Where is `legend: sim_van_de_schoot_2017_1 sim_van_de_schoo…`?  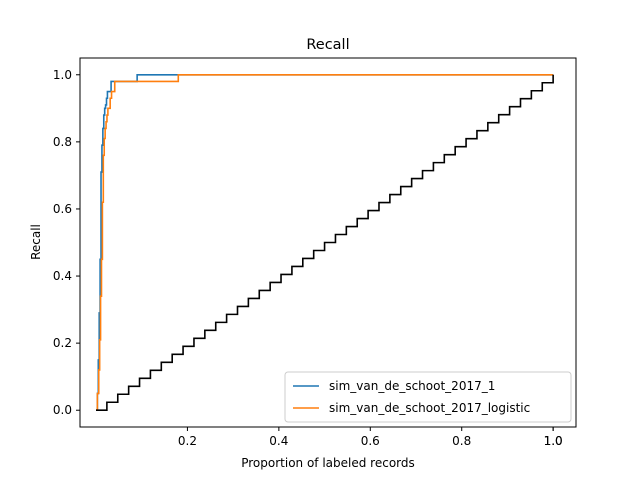 legend: sim_van_de_schoot_2017_1 sim_van_de_schoo… is located at coordinates (428, 397).